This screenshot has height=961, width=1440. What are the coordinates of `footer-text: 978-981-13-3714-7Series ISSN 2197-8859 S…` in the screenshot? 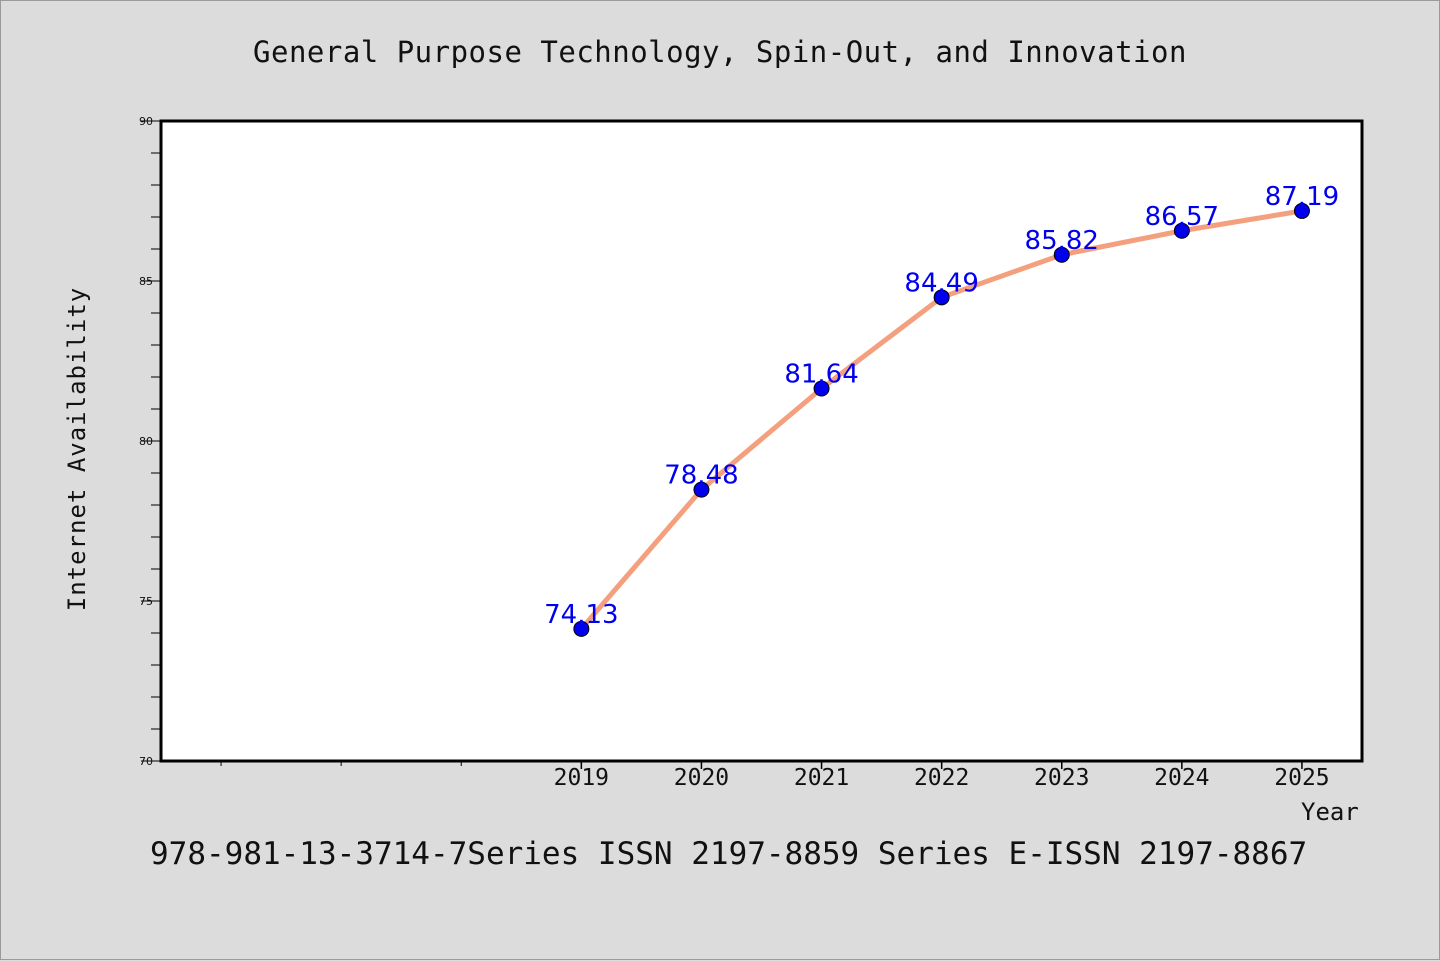 It's located at (729, 854).